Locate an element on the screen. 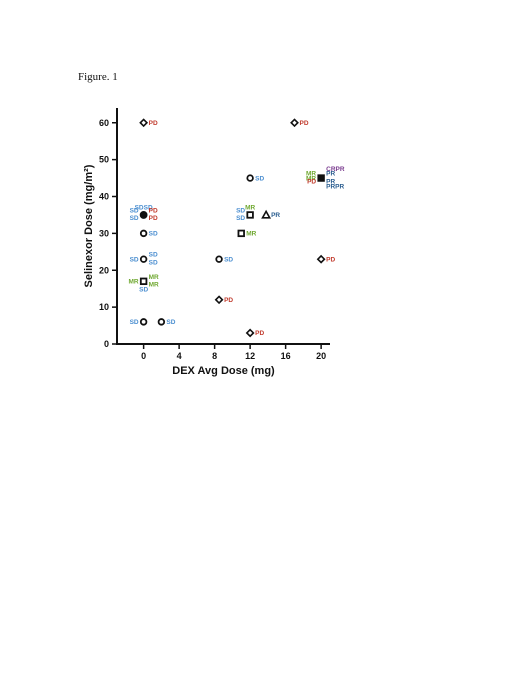 The image size is (520, 673). y-tick-label: 0 is located at coordinates (106, 344).